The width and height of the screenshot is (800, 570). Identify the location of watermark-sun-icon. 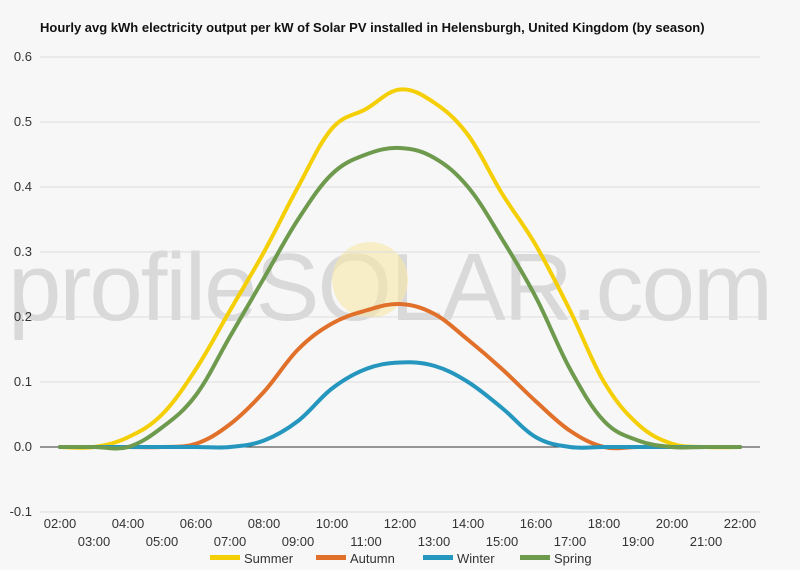
(370, 280).